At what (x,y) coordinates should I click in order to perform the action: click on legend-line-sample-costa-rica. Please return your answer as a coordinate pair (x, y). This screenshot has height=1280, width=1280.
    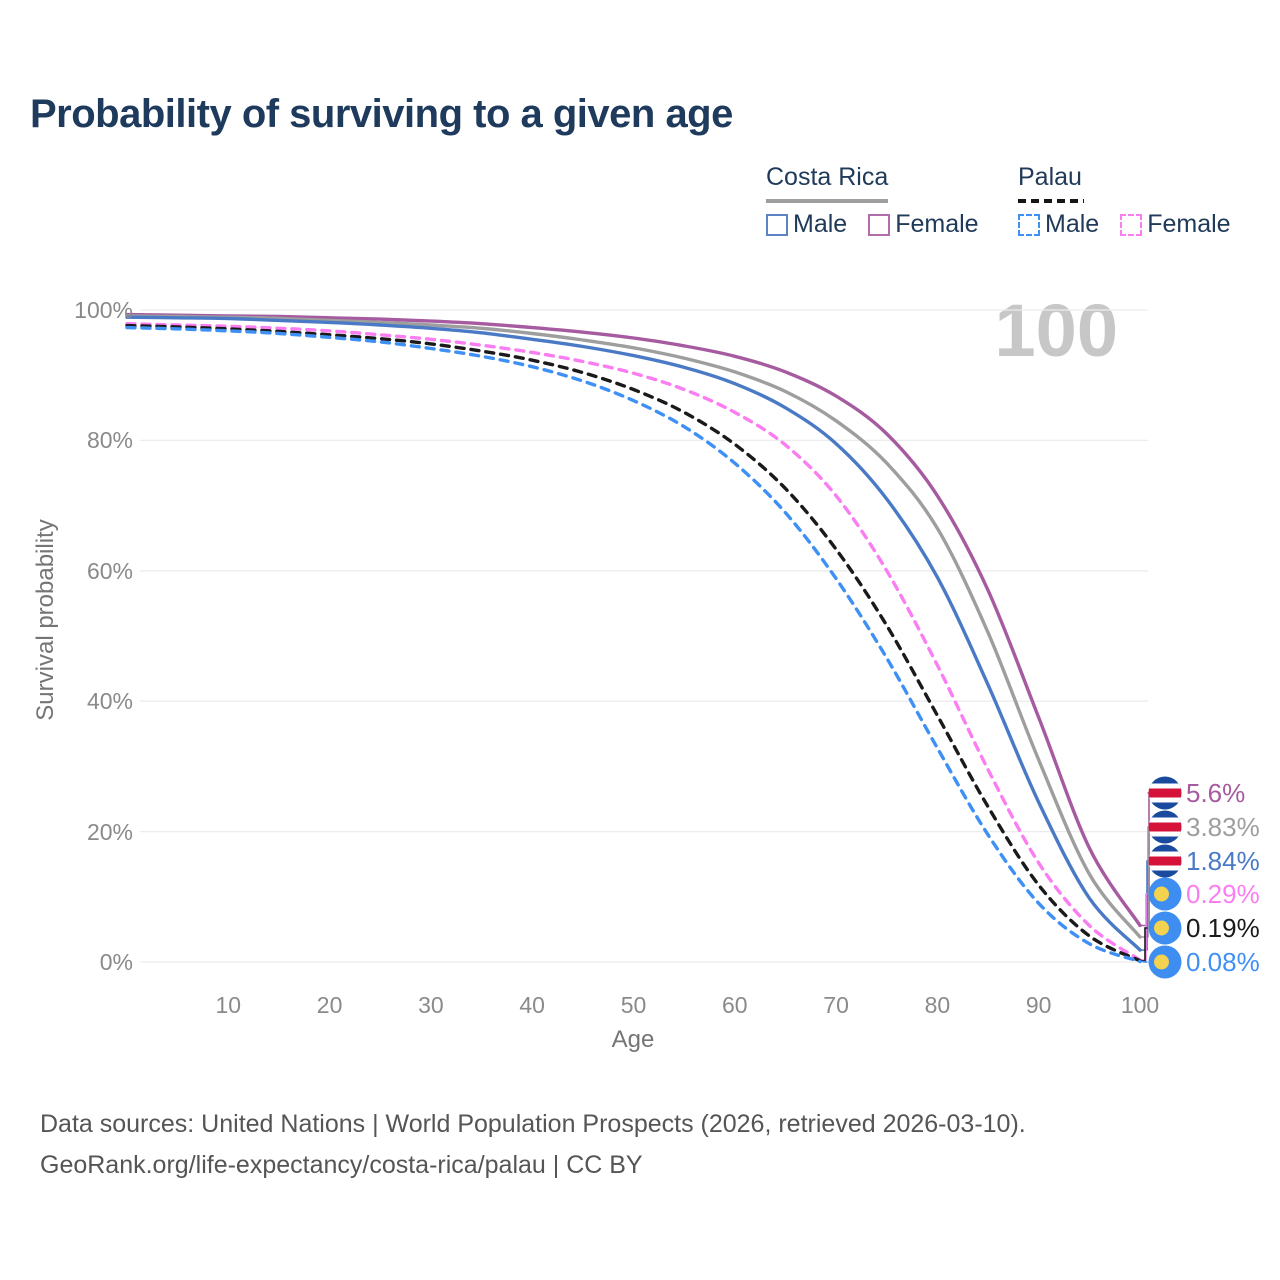
    Looking at the image, I should click on (827, 201).